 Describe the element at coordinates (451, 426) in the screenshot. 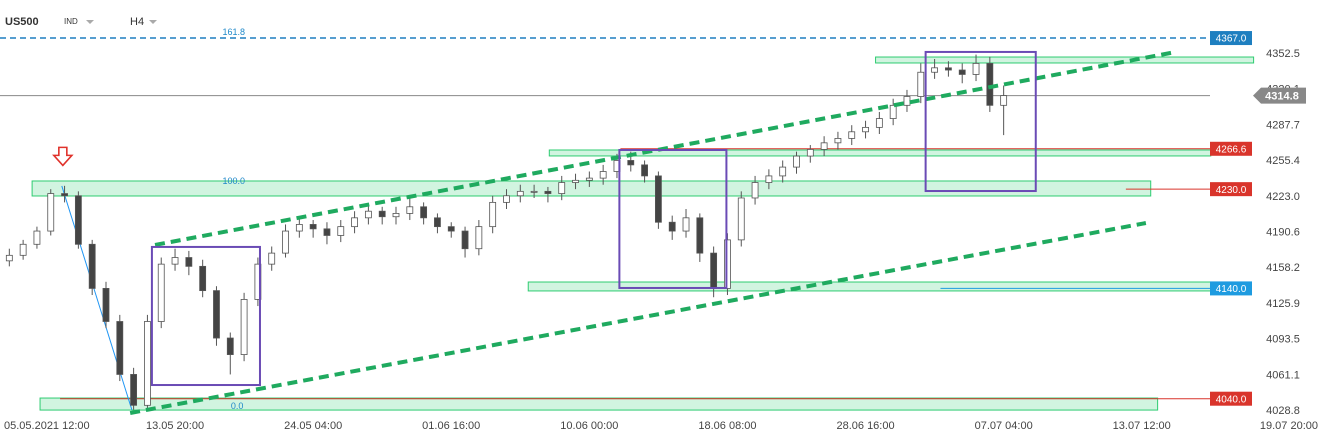

I see `x-tick-label: 01.06 16:00` at that location.